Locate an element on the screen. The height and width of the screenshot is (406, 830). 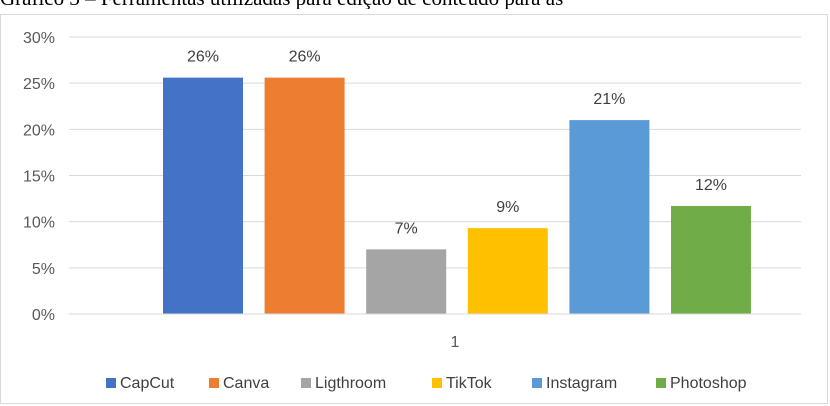
bar-tiktok is located at coordinates (507, 271).